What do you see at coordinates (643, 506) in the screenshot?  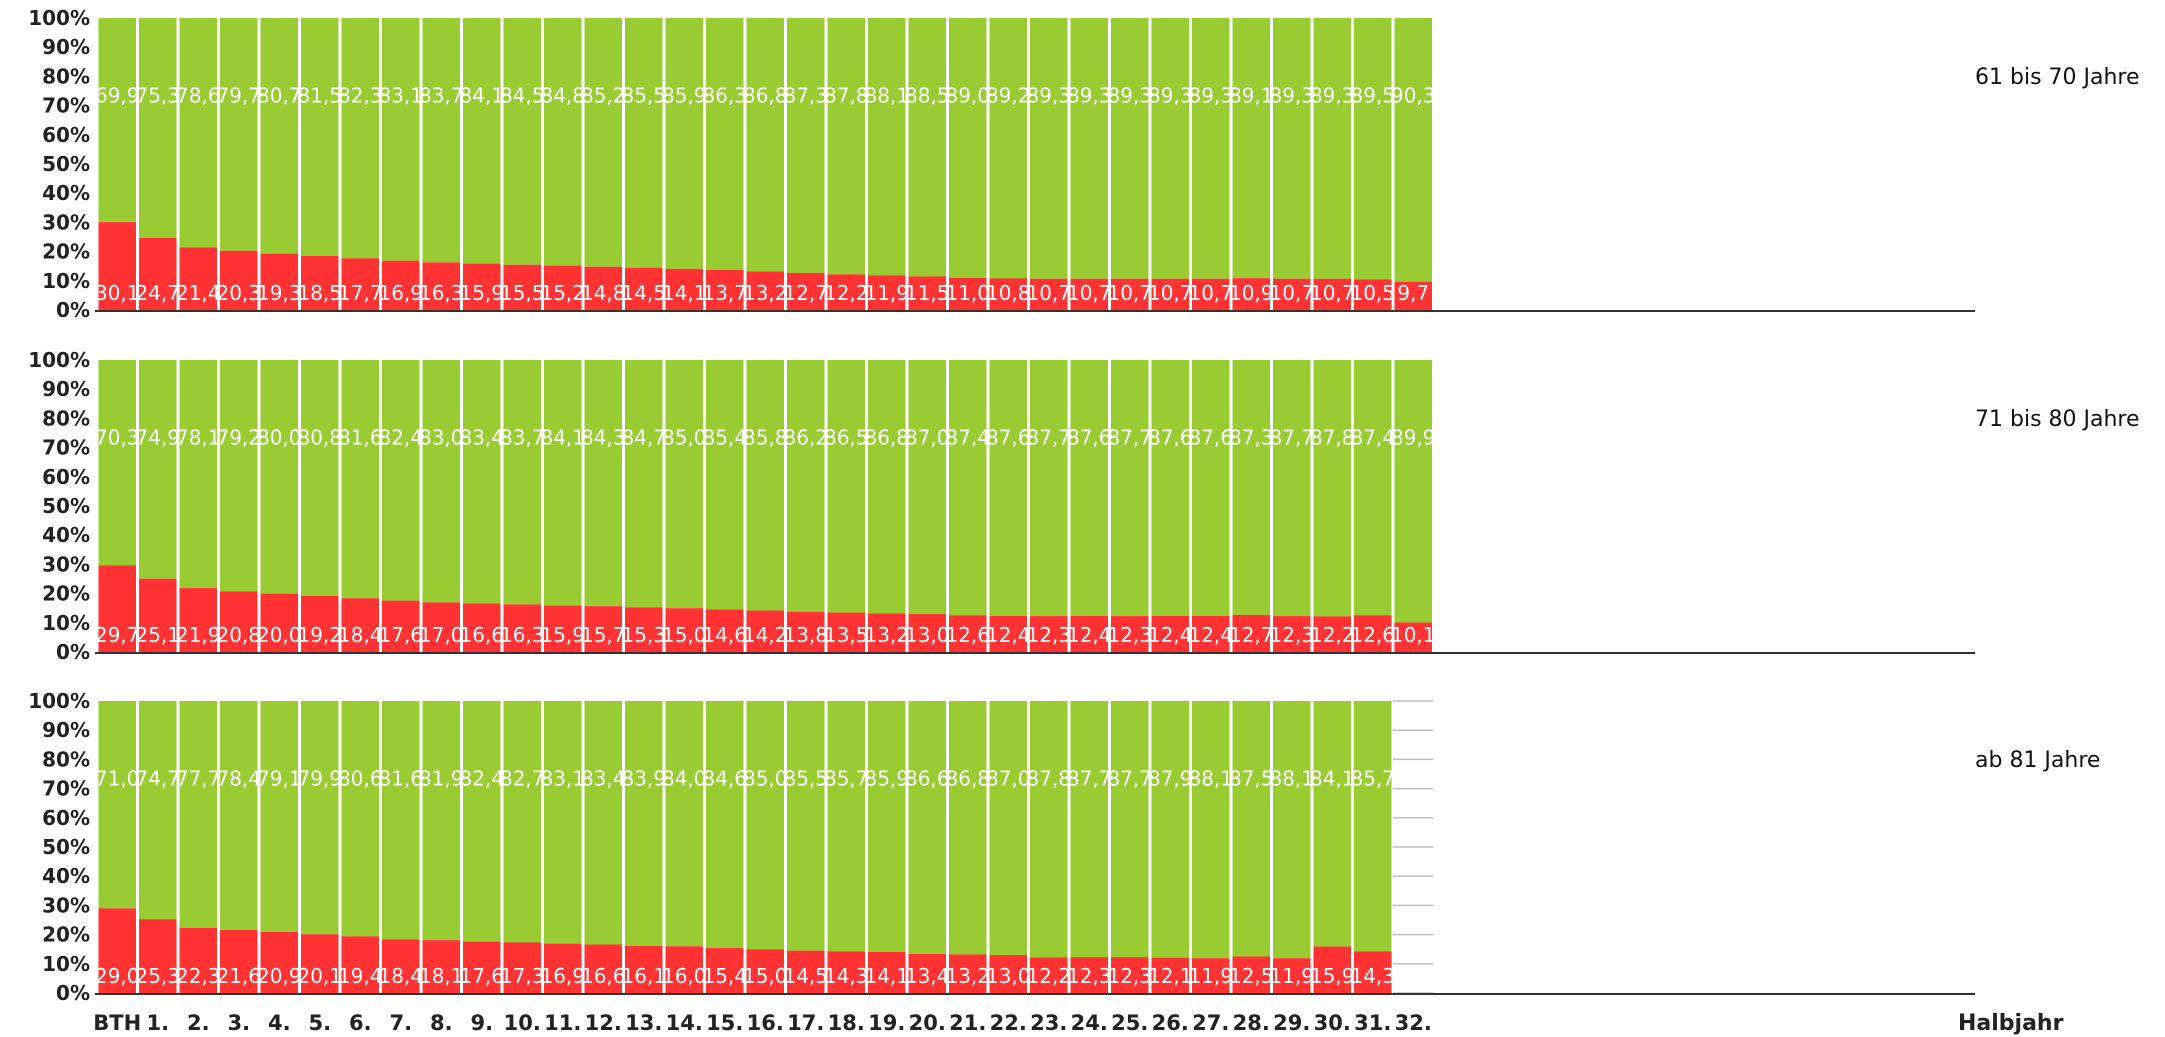 I see `bar-13: 84,7 15,3` at bounding box center [643, 506].